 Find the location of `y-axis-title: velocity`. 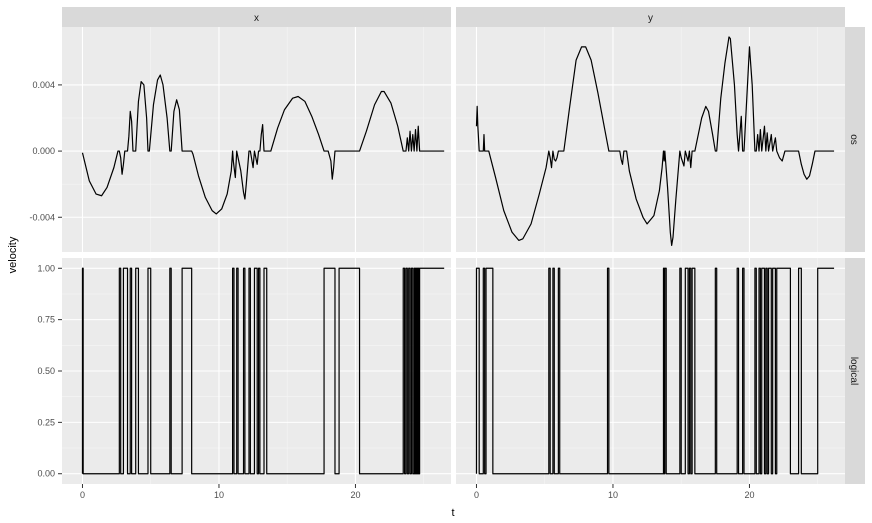

y-axis-title: velocity is located at coordinates (13, 254).